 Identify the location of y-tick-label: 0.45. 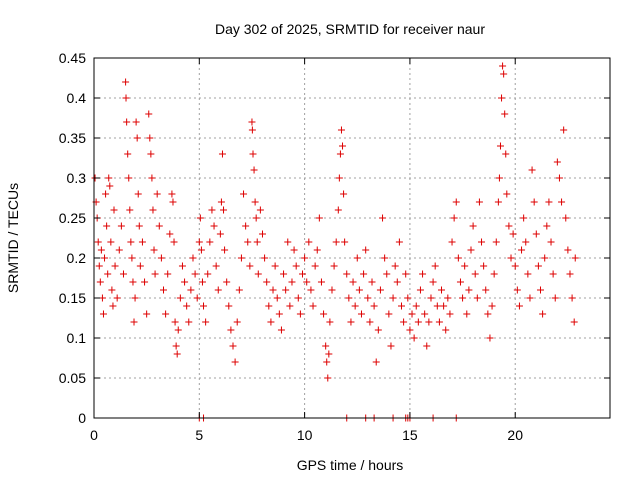
(72, 58).